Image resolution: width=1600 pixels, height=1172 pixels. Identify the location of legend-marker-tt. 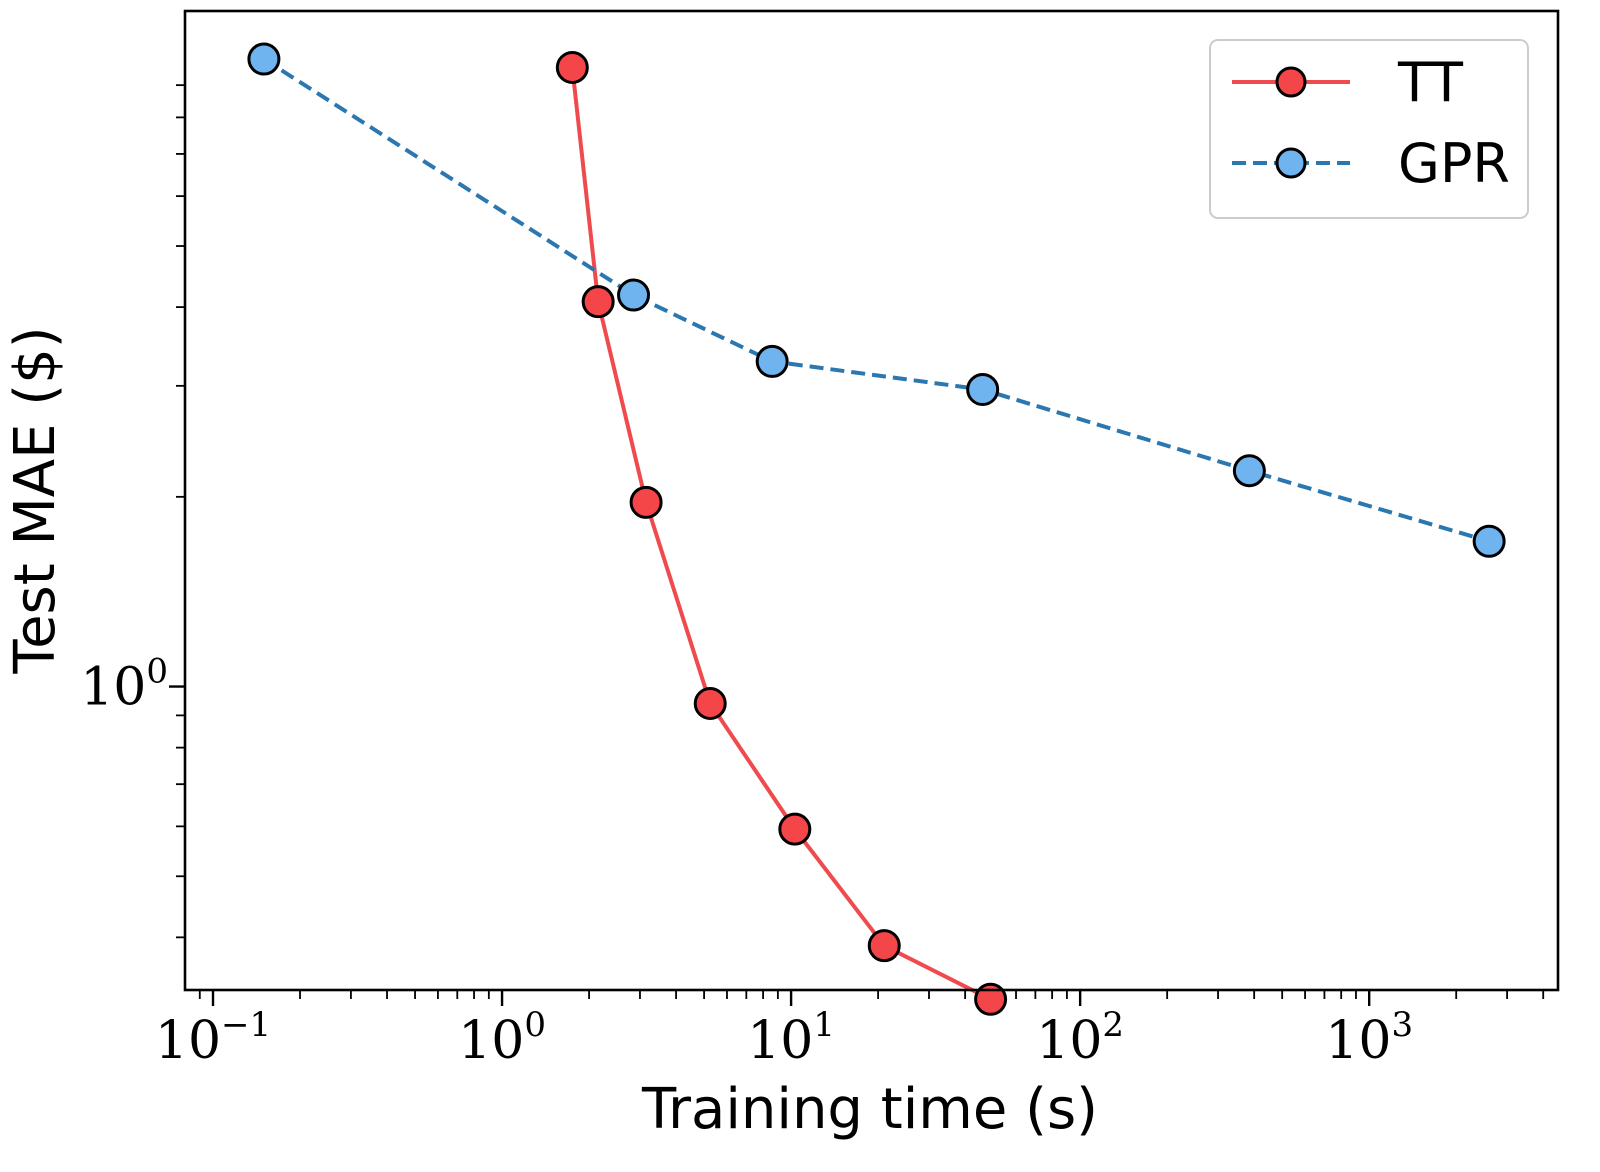
(1291, 82).